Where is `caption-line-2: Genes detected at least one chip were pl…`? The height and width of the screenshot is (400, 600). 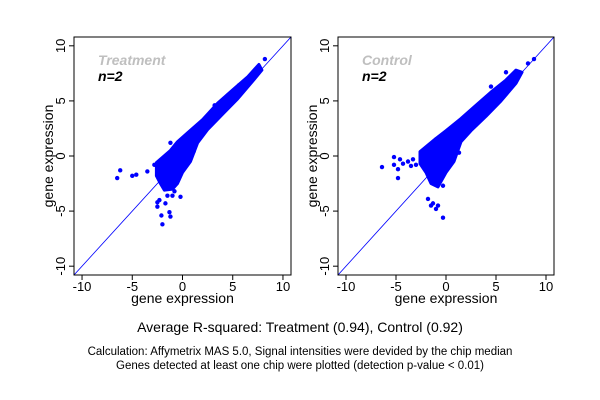 caption-line-2: Genes detected at least one chip were pl… is located at coordinates (300, 366).